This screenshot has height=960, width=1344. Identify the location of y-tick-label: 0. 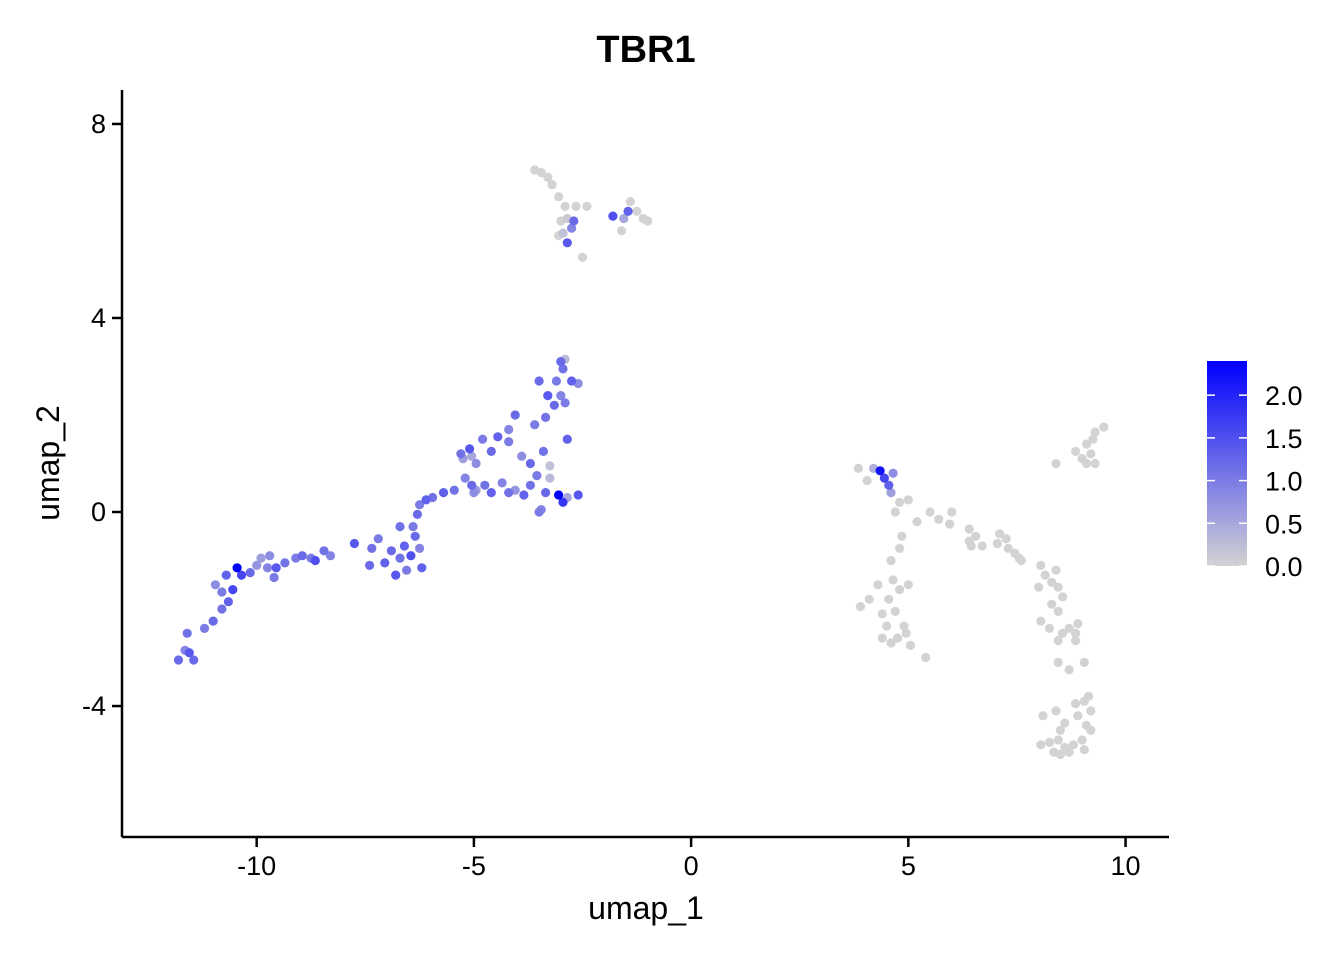
(98, 512).